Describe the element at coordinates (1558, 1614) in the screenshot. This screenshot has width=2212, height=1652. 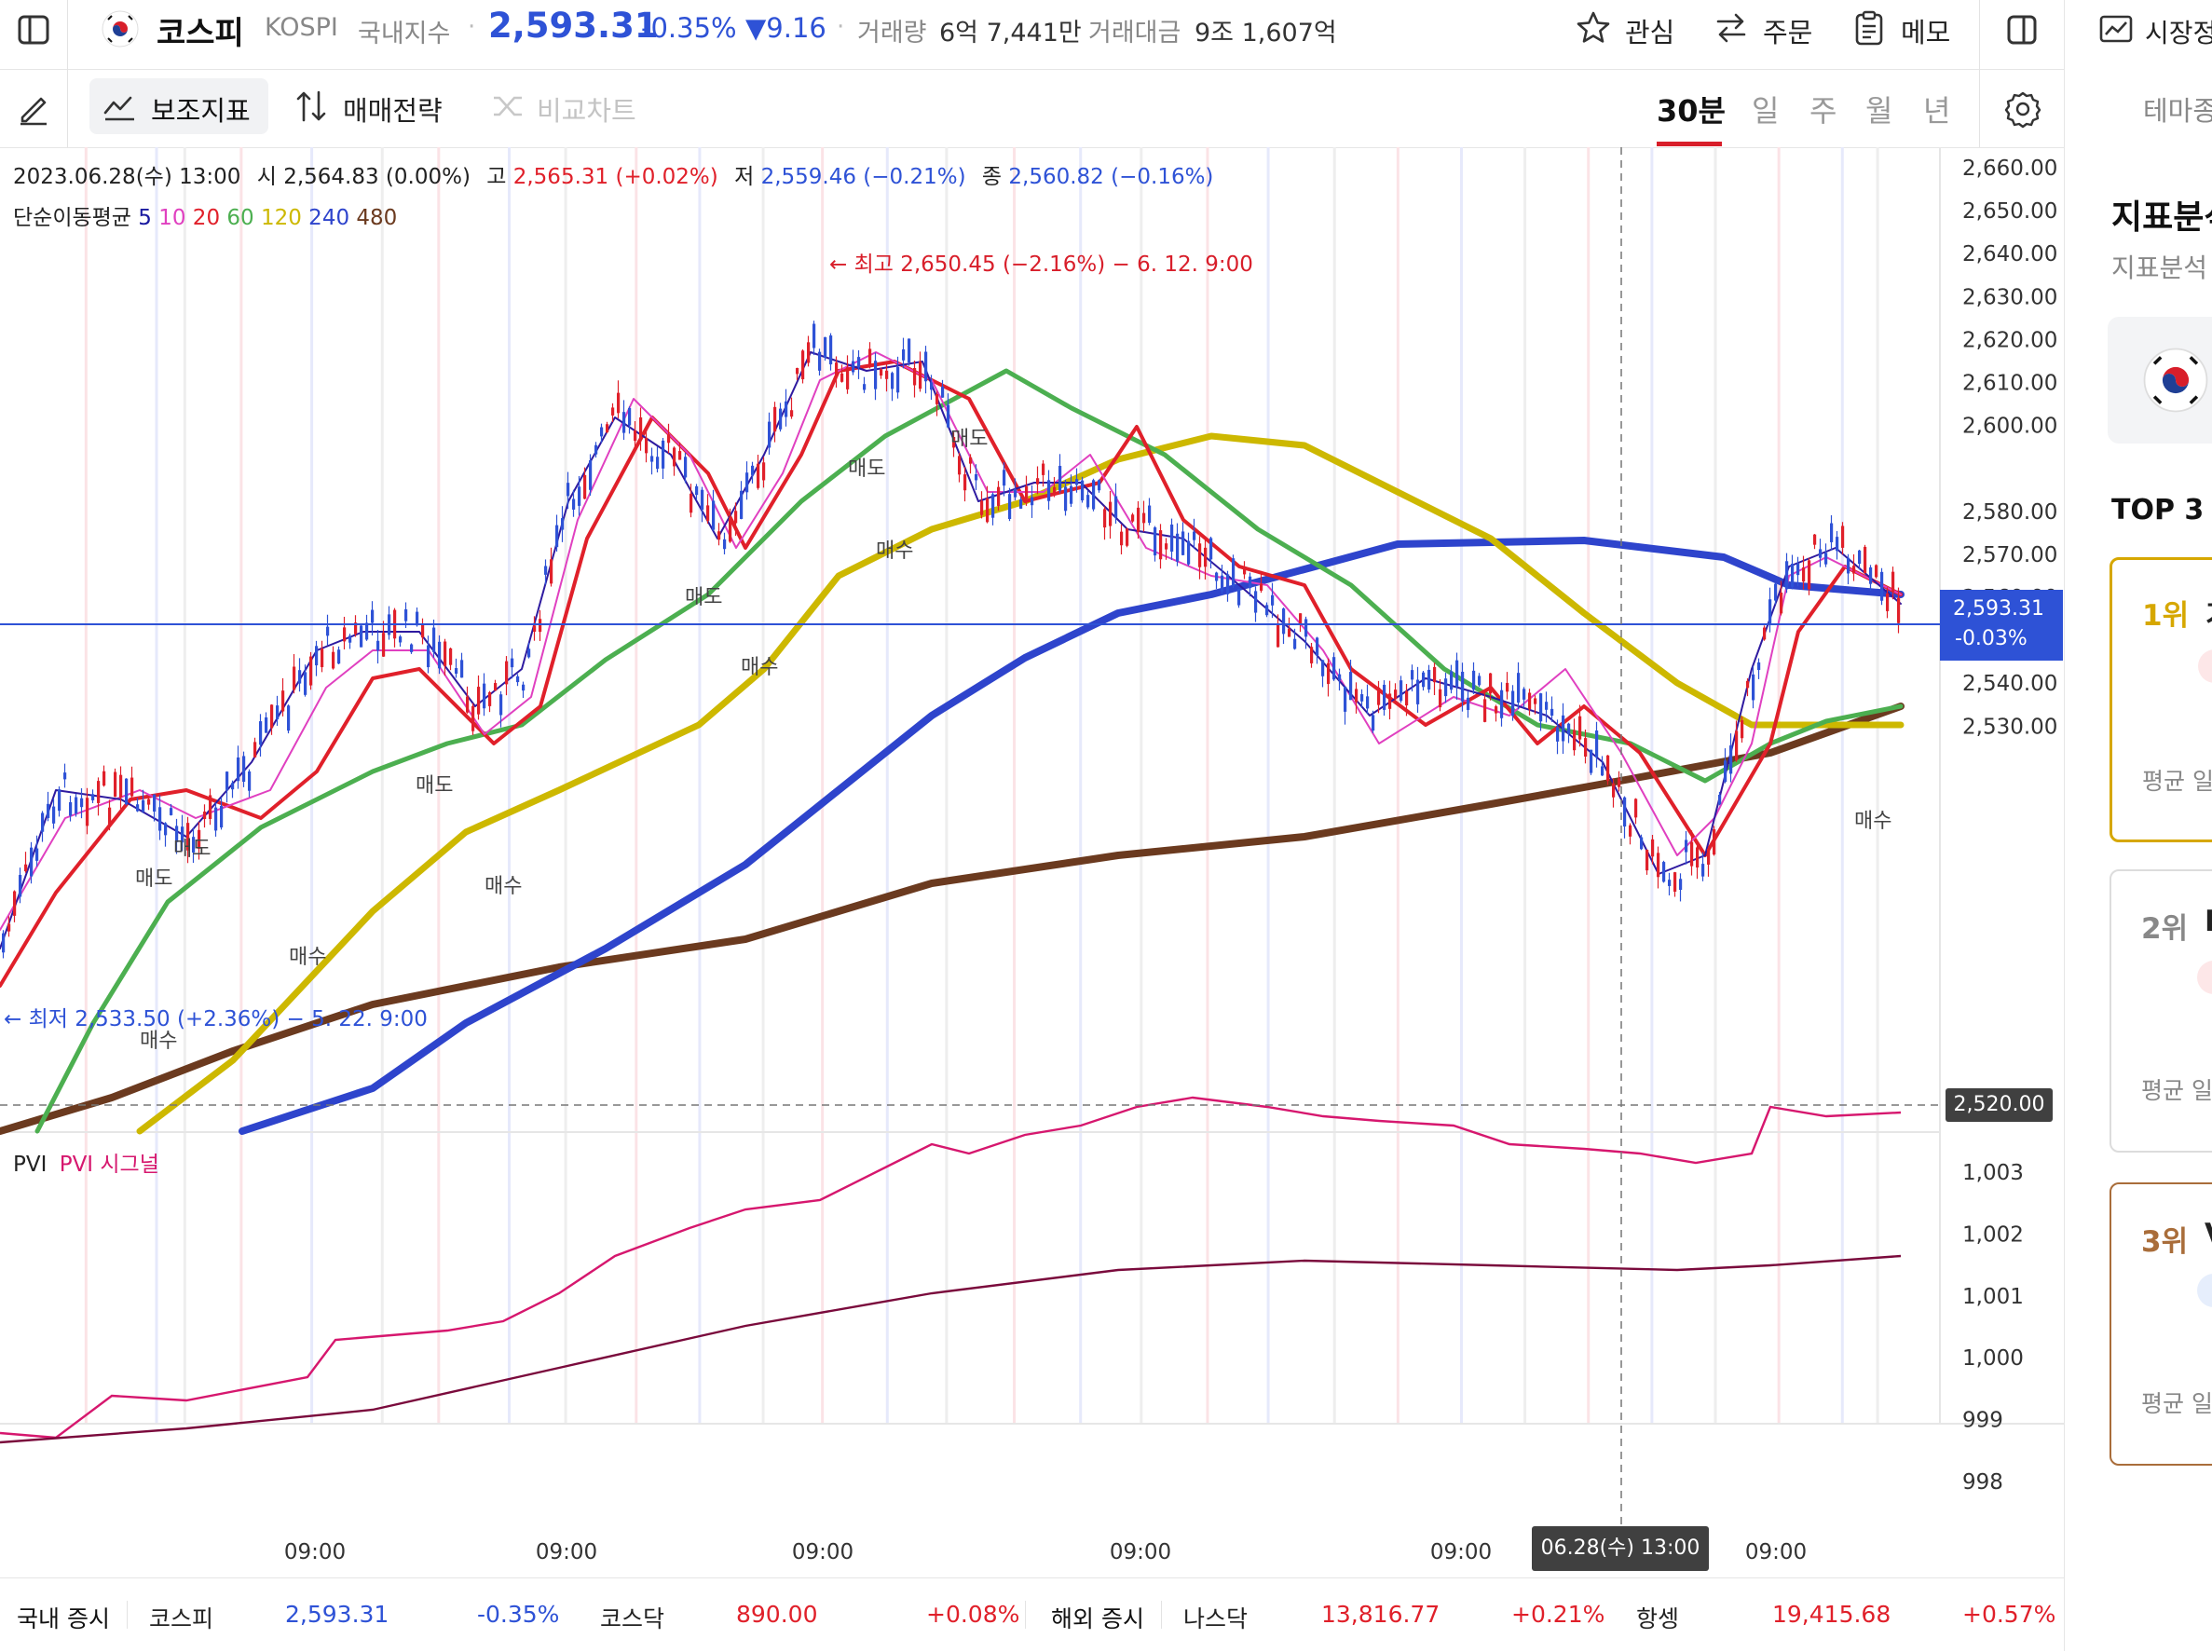
I see `nasdaq-ticker-change: +0.21%` at that location.